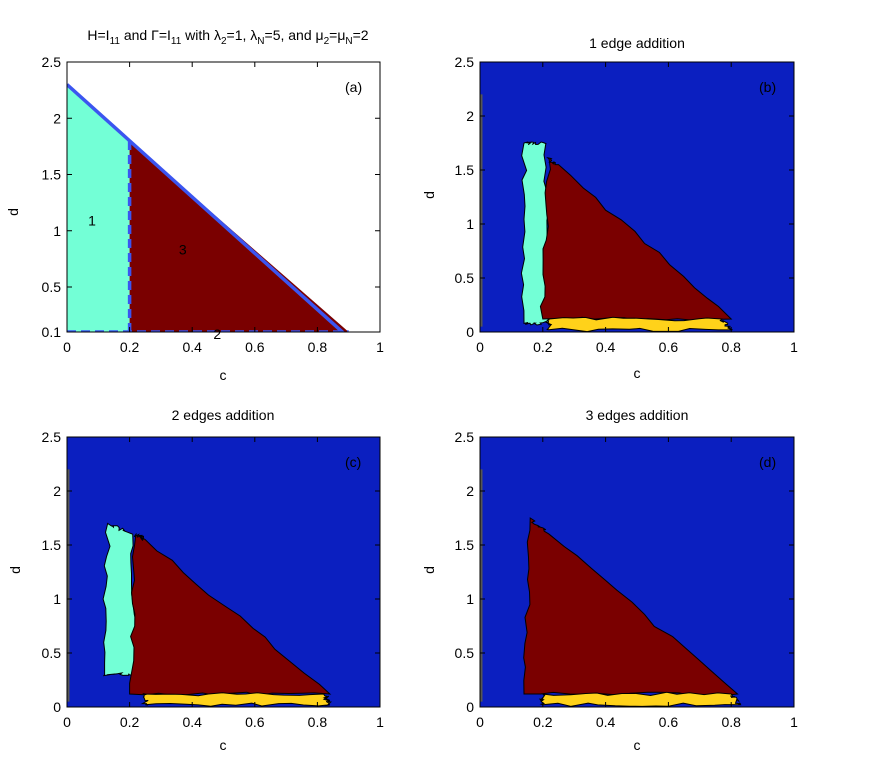 The width and height of the screenshot is (872, 758). What do you see at coordinates (429, 195) in the screenshot?
I see `panel-b-ylabel: d` at bounding box center [429, 195].